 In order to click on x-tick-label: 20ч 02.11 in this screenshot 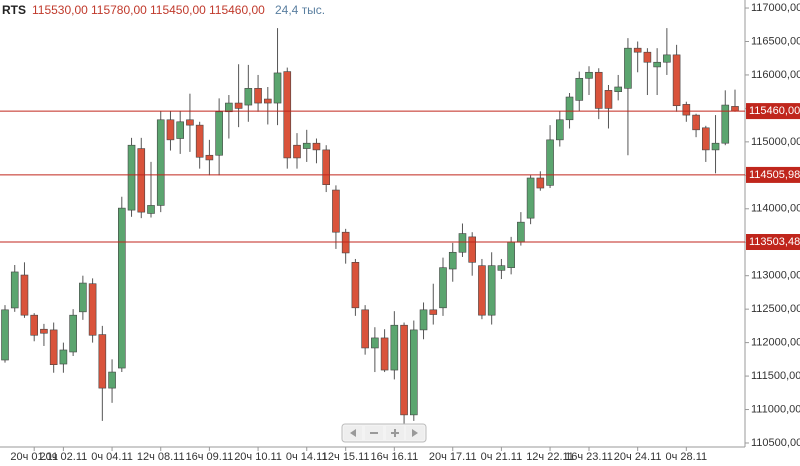, I will do `click(64, 457)`.